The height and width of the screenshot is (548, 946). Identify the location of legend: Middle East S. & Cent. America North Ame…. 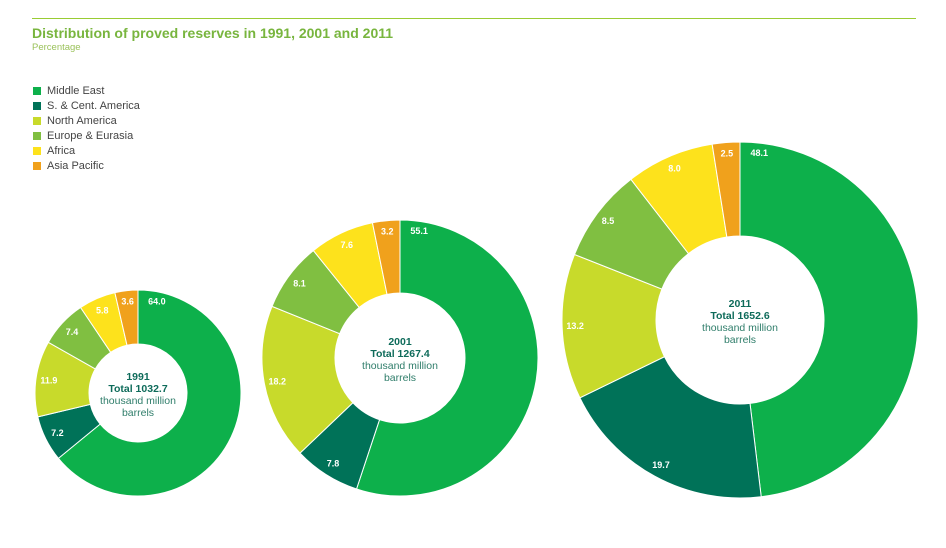
(86, 128).